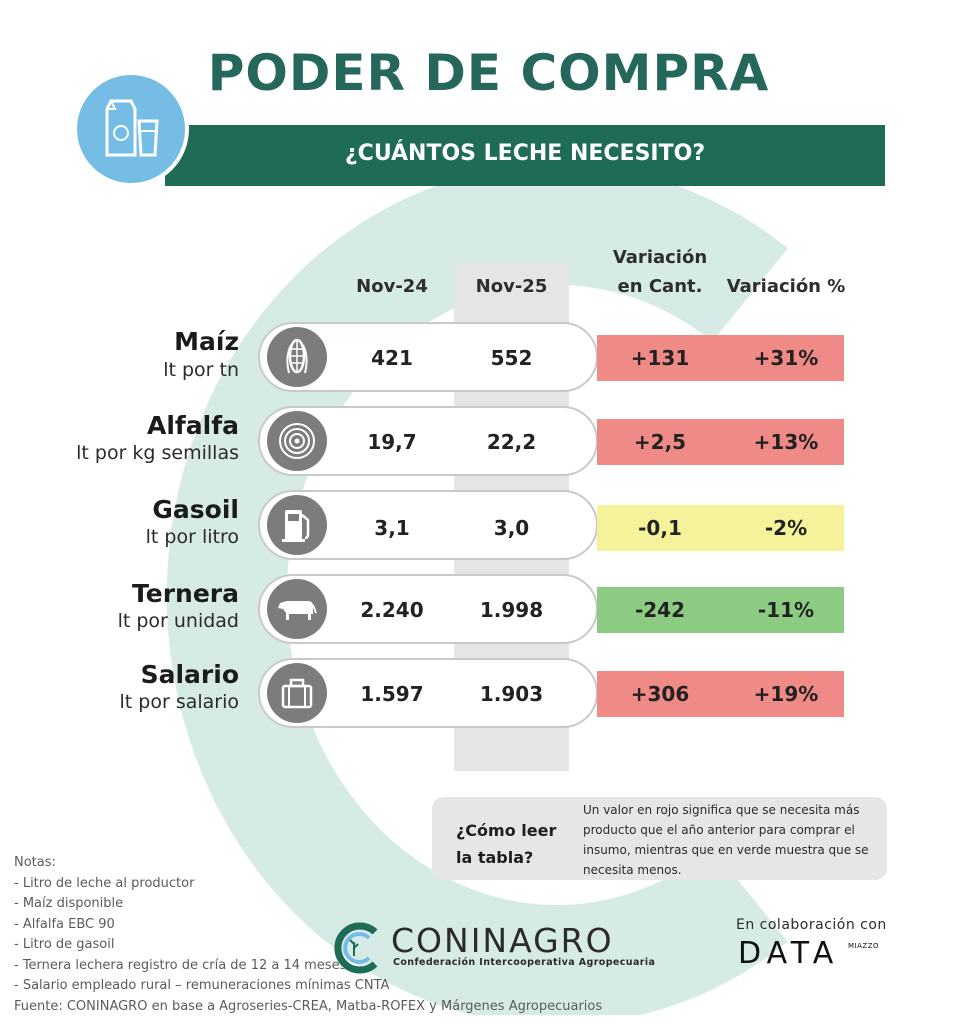  Describe the element at coordinates (660, 528) in the screenshot. I see `row-gasoil-var-cant: -0,1` at that location.